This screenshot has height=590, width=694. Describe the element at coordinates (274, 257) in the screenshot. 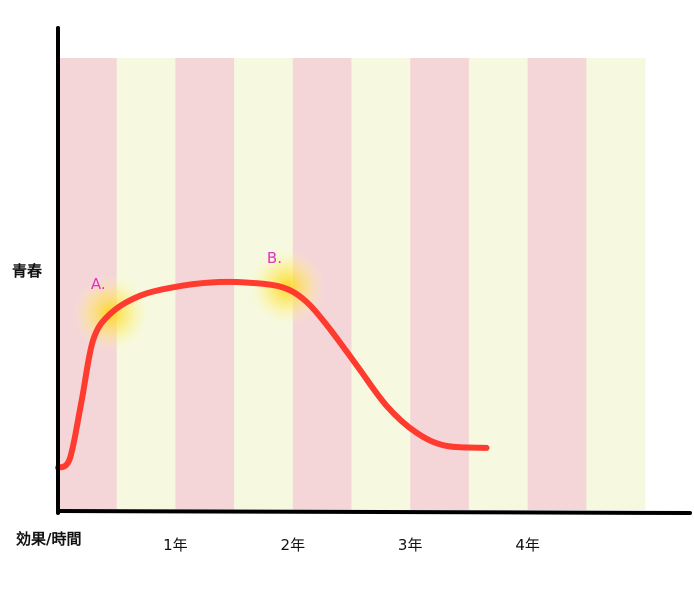

I see `annotation-label: B.` at that location.